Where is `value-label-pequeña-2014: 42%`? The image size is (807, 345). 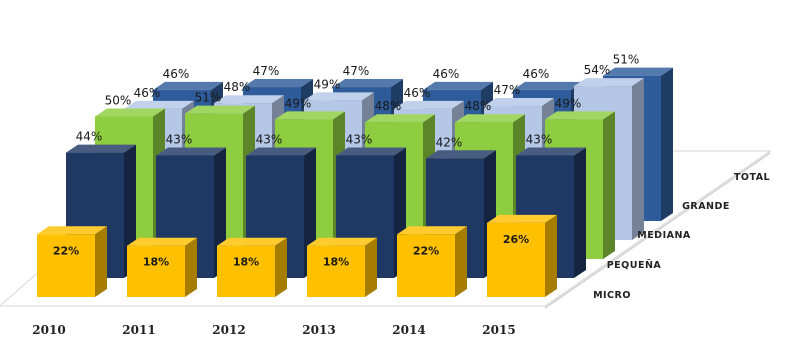 value-label-pequeña-2014: 42% is located at coordinates (449, 142).